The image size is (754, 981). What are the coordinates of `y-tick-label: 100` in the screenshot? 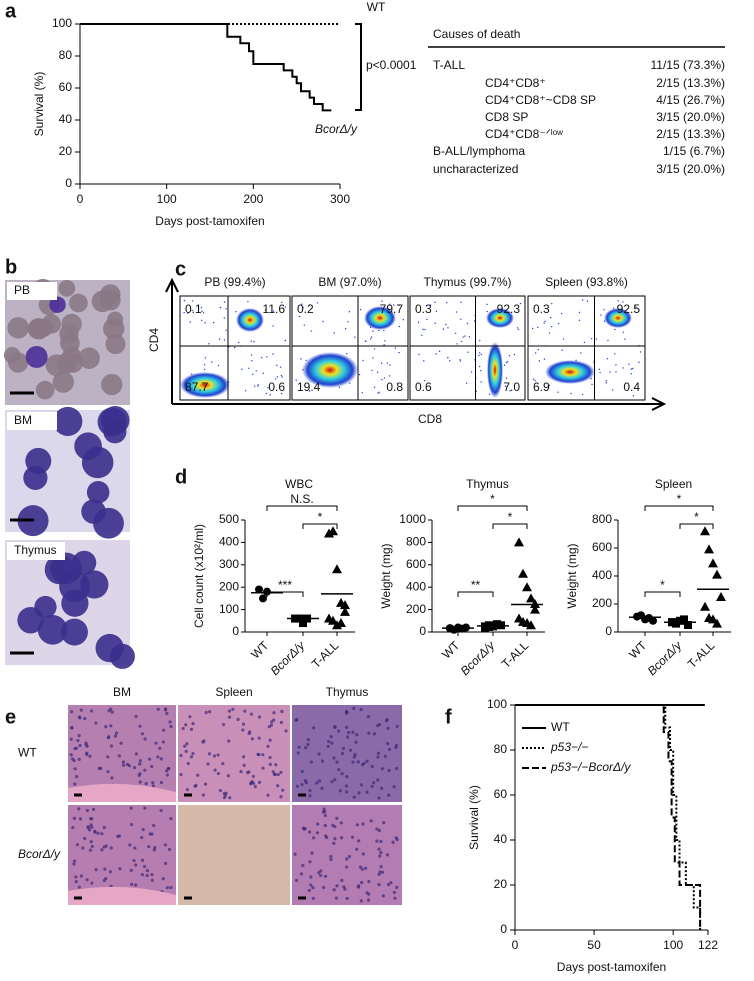 It's located at (229, 609).